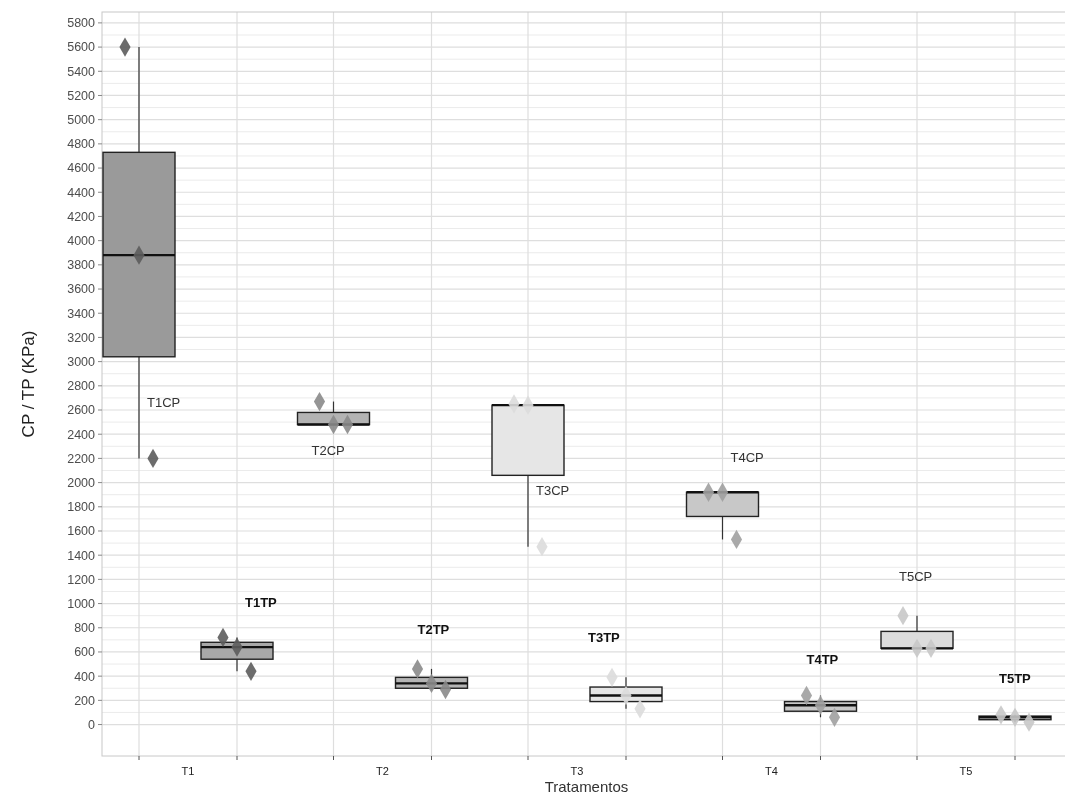 Image resolution: width=1065 pixels, height=800 pixels. What do you see at coordinates (164, 402) in the screenshot?
I see `annotation: T1CP` at bounding box center [164, 402].